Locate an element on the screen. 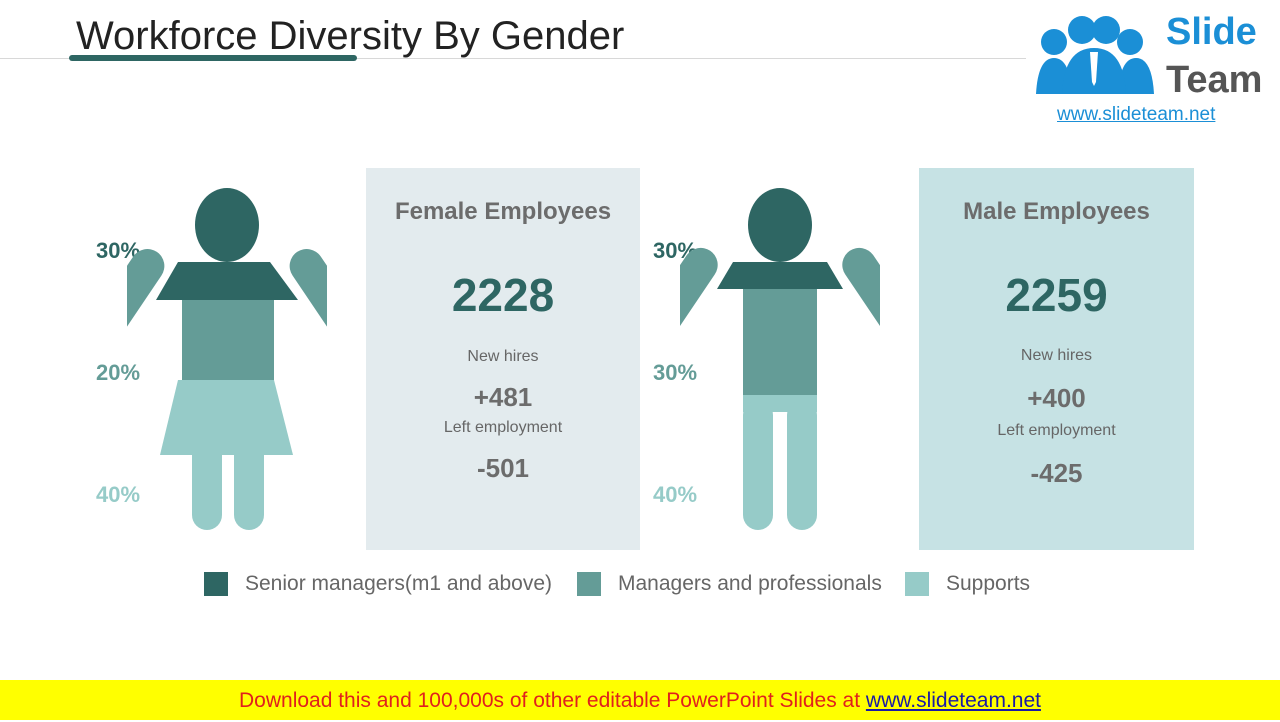 The image size is (1280, 722). male-new-hires-value: +400 is located at coordinates (1056, 398).